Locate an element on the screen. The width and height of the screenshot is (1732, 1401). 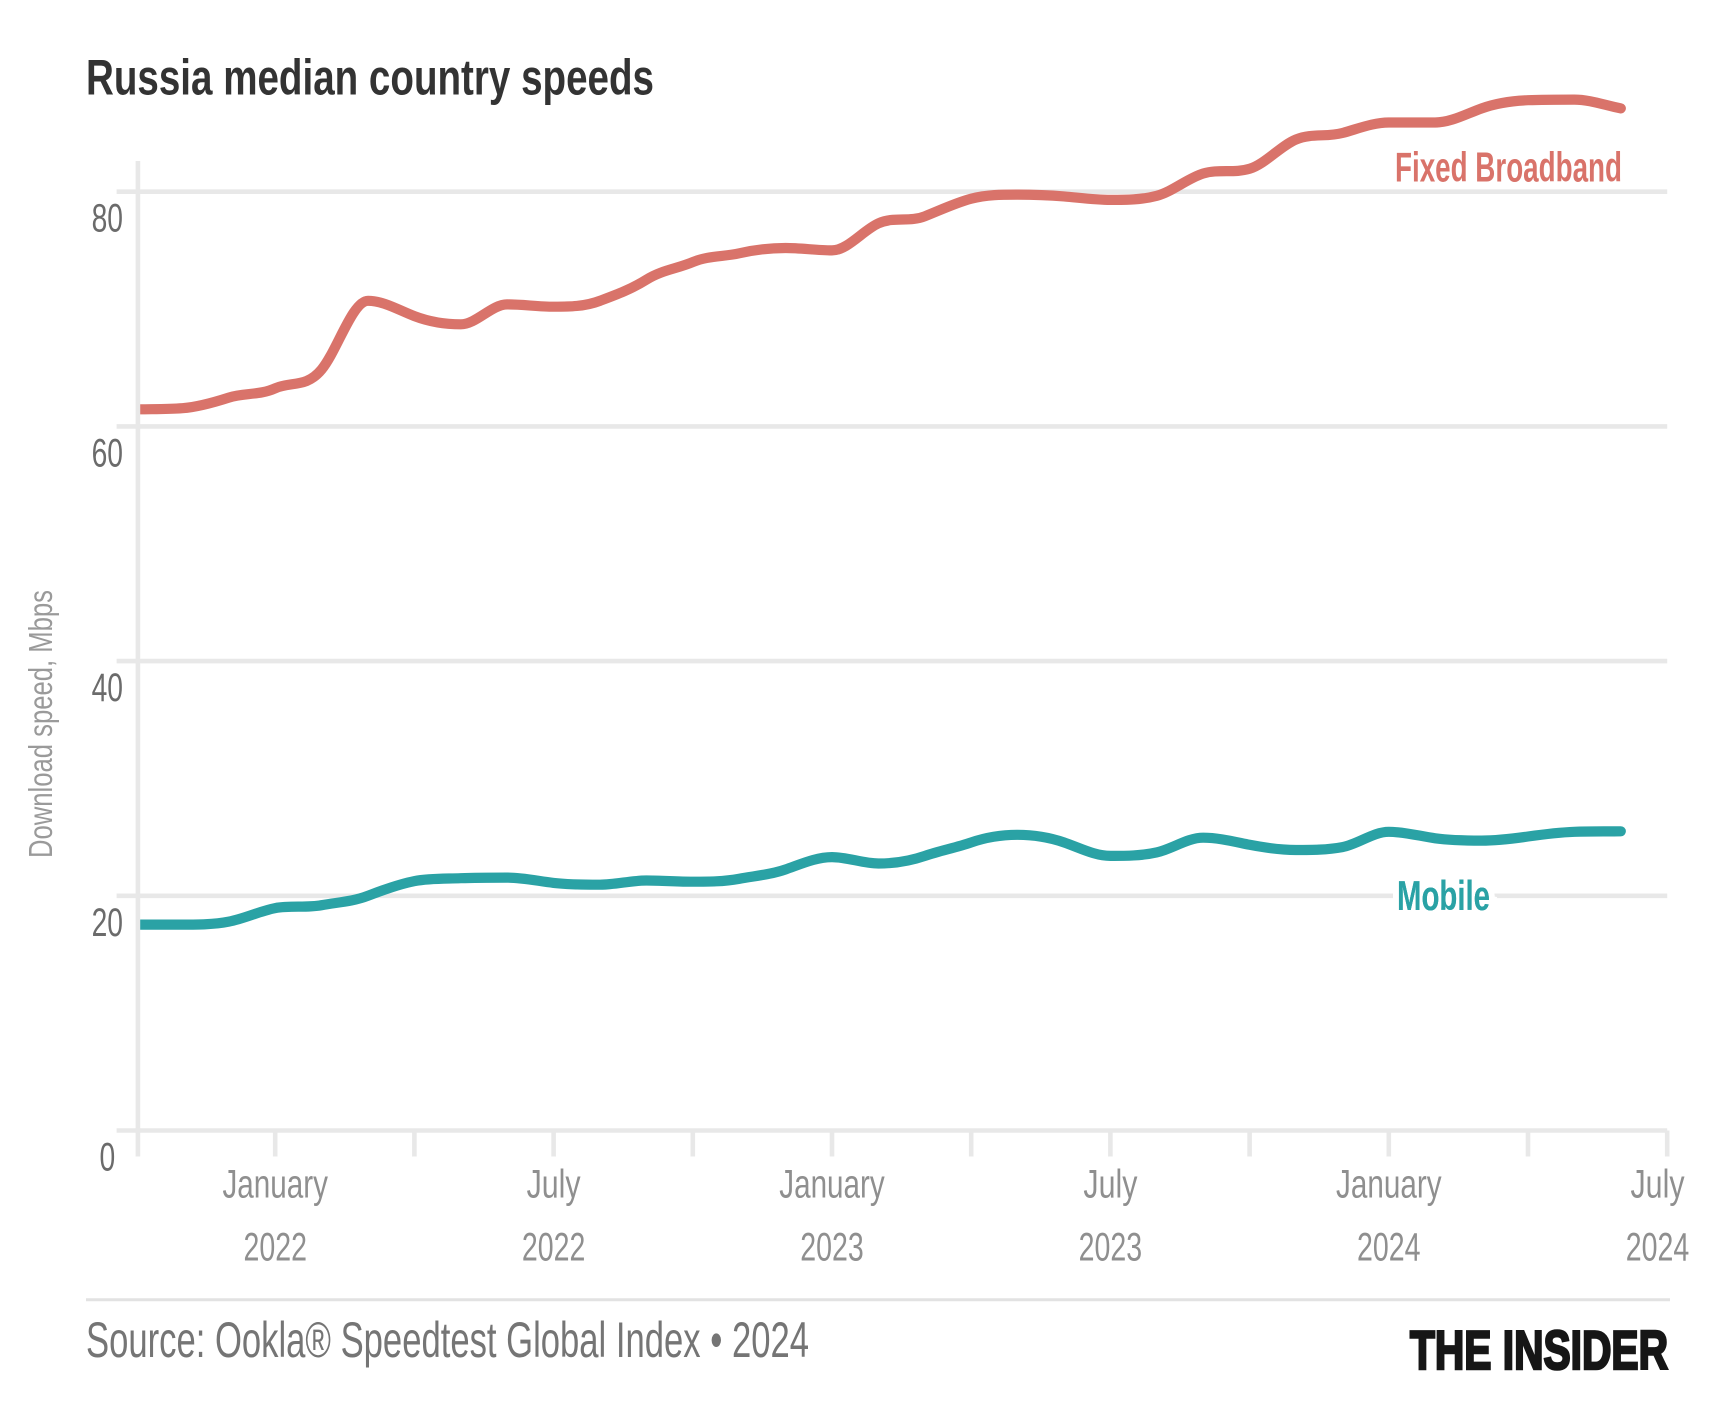
svg-text: Download speed, Mbps is located at coordinates (41, 724).